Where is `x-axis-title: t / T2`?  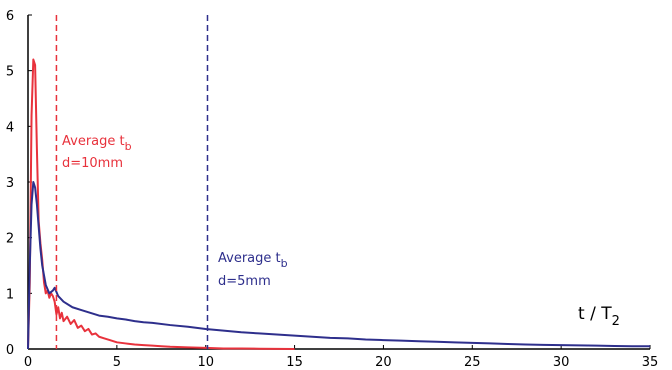 x-axis-title: t / T2 is located at coordinates (599, 316).